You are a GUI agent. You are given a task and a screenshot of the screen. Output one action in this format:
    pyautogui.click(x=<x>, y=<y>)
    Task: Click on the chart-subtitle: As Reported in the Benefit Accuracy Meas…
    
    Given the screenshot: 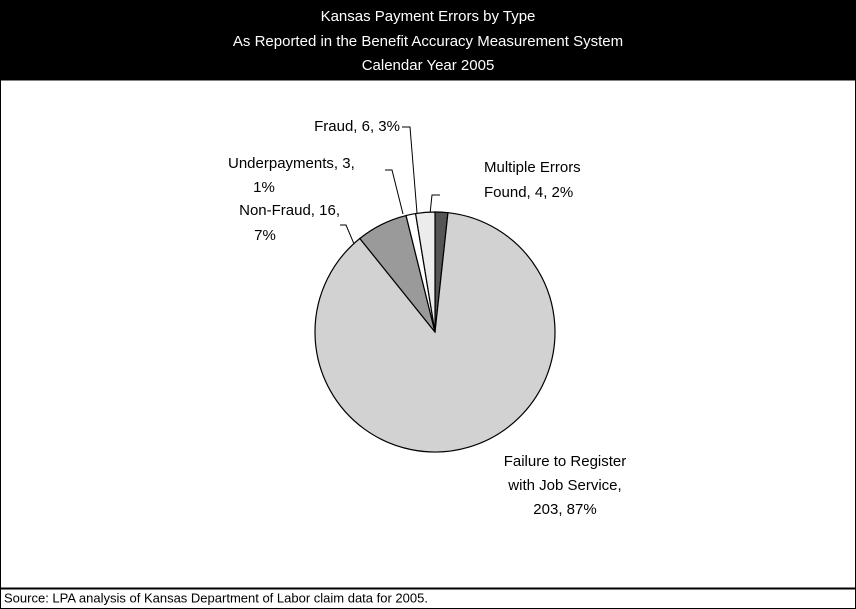 What is the action you would take?
    pyautogui.click(x=428, y=41)
    